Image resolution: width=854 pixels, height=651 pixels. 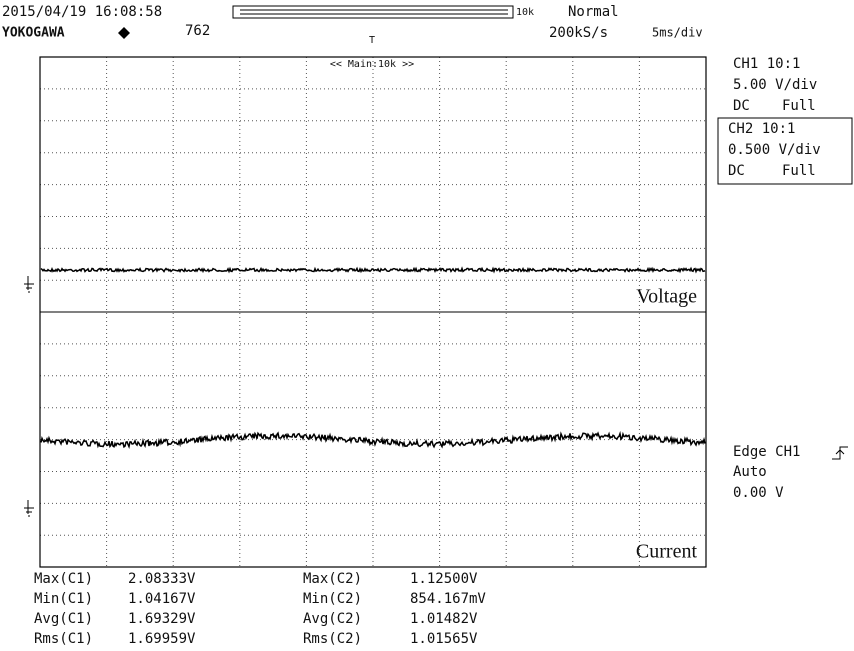 I want to click on sample-rate: 200kS/s, so click(x=578, y=33).